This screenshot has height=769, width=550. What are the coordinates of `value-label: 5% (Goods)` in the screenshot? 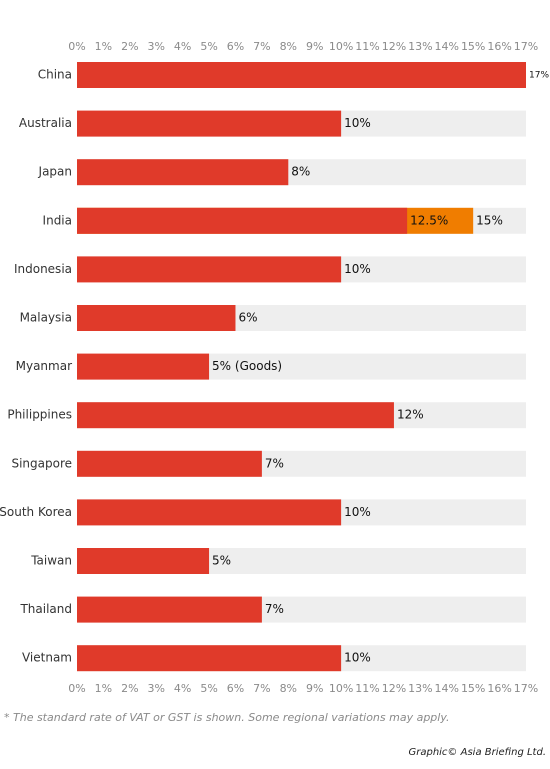 It's located at (247, 366).